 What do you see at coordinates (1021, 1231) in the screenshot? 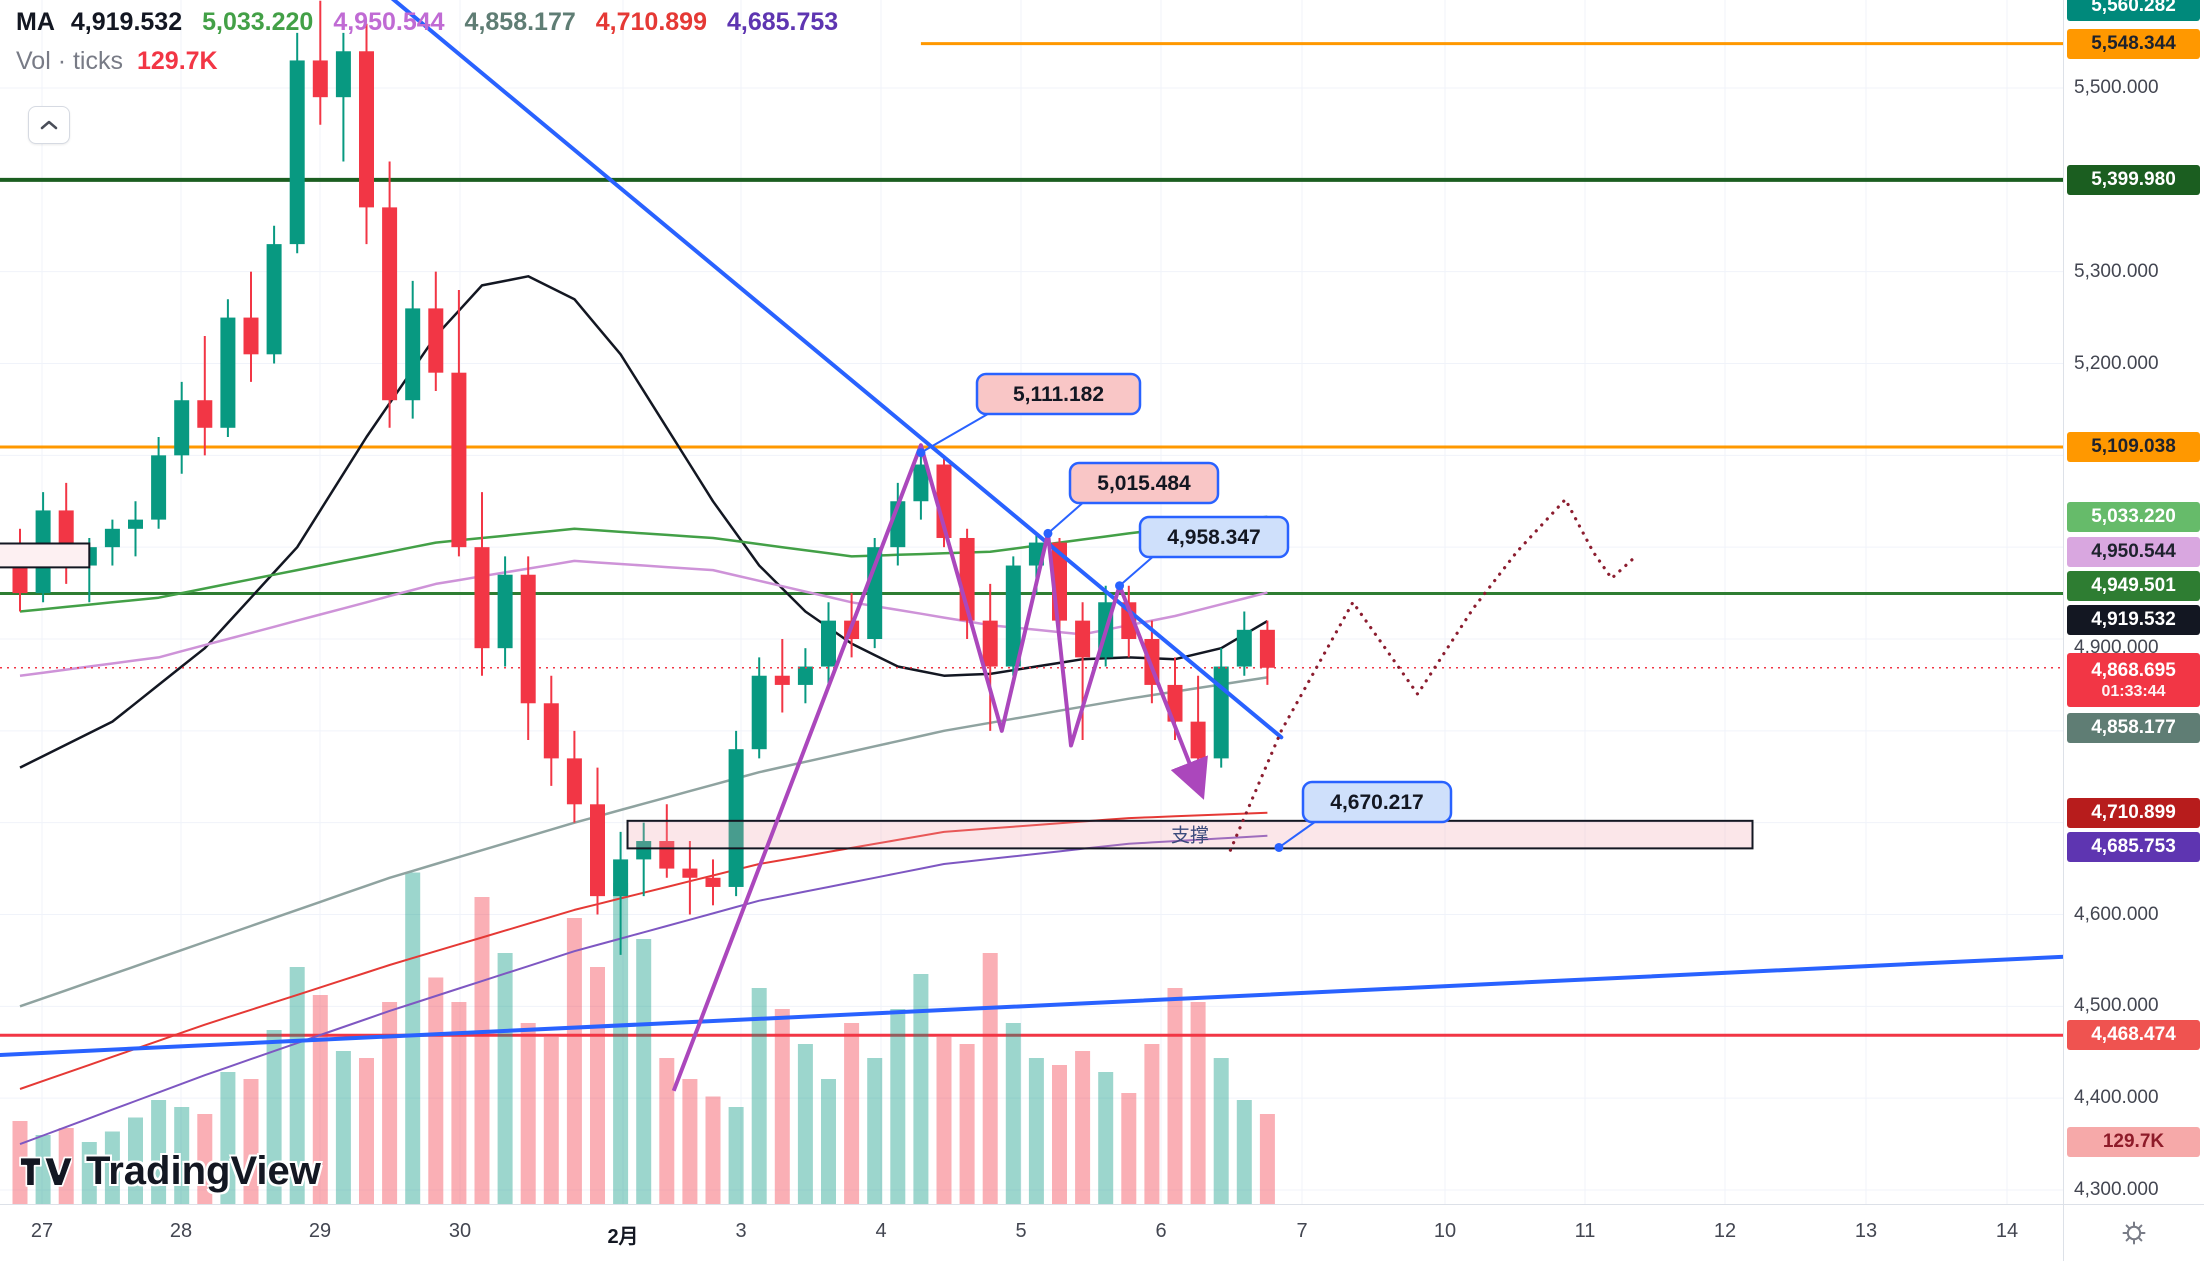
I see `time-axis-label: 5` at bounding box center [1021, 1231].